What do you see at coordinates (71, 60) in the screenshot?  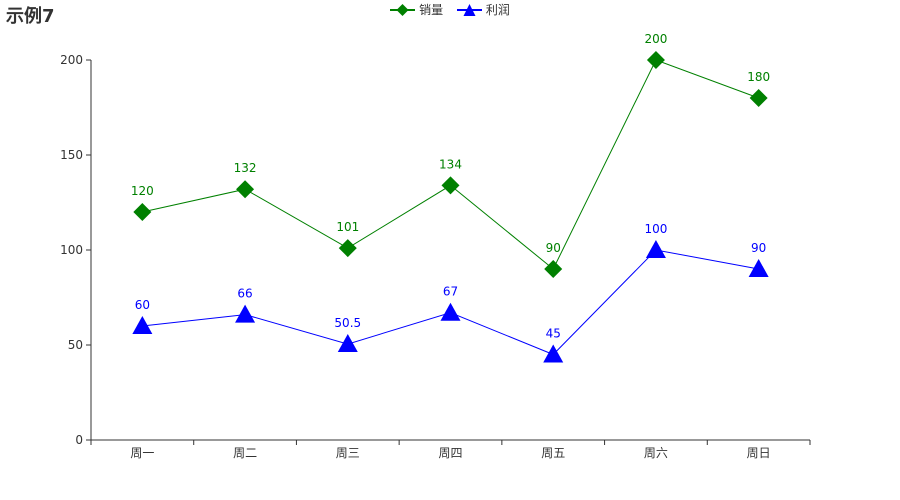 I see `y-tick-label: 200` at bounding box center [71, 60].